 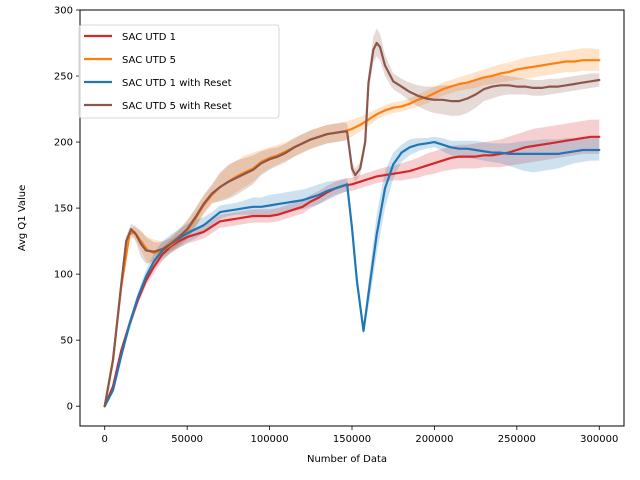 I want to click on y-tick-label: 50, so click(x=66, y=341).